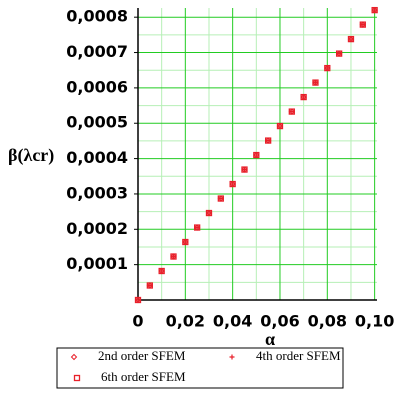 Image resolution: width=400 pixels, height=400 pixels. Describe the element at coordinates (142, 355) in the screenshot. I see `legend-label: 2nd order SFEM` at that location.